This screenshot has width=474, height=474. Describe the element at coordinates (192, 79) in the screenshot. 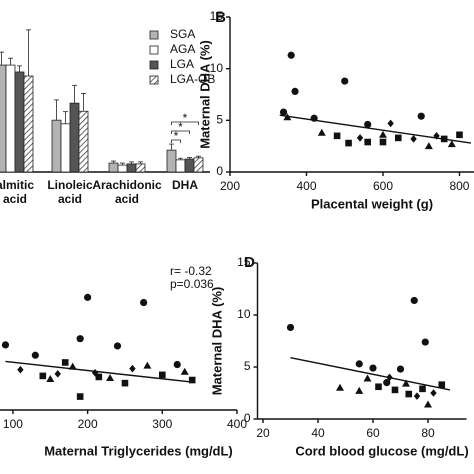

I see `legend-label: LGA-OB` at that location.